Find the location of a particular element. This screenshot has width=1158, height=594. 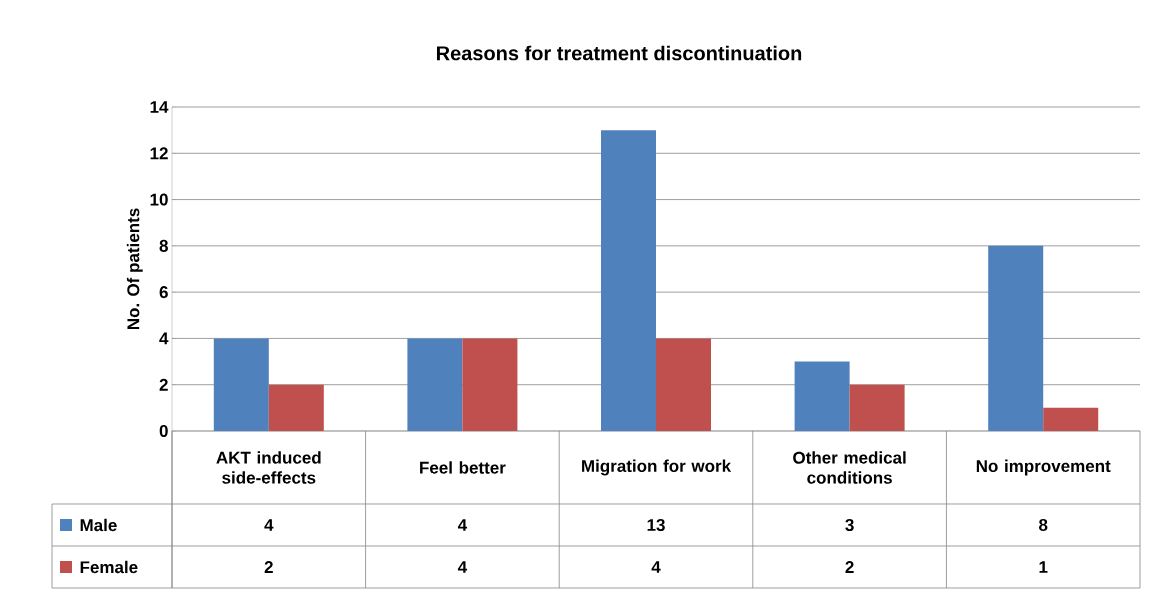

chart-title: Reasons for treatment discontinuation is located at coordinates (619, 53).